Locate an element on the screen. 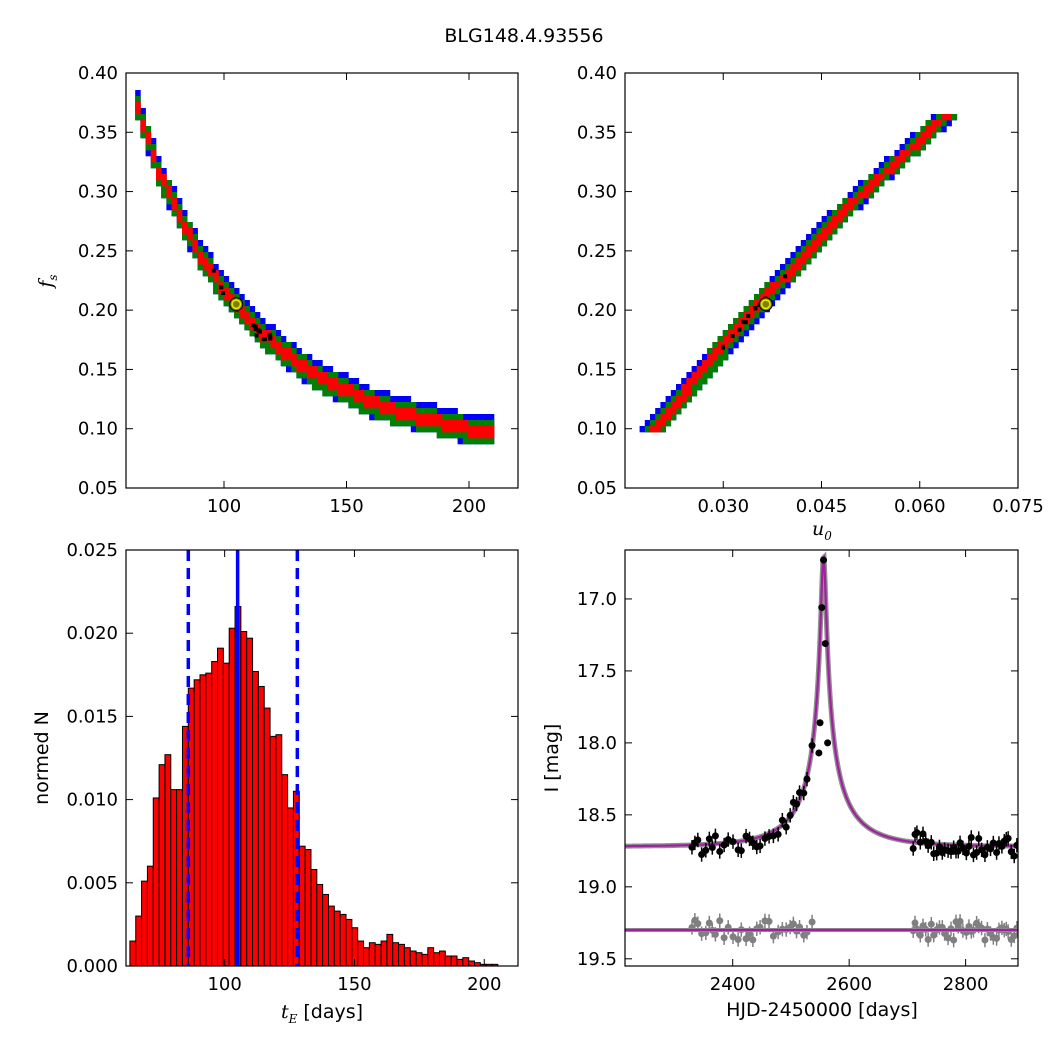 Image resolution: width=1050 pixels, height=1050 pixels. x-axis-label: HJD-2450000 [days] is located at coordinates (822, 1010).